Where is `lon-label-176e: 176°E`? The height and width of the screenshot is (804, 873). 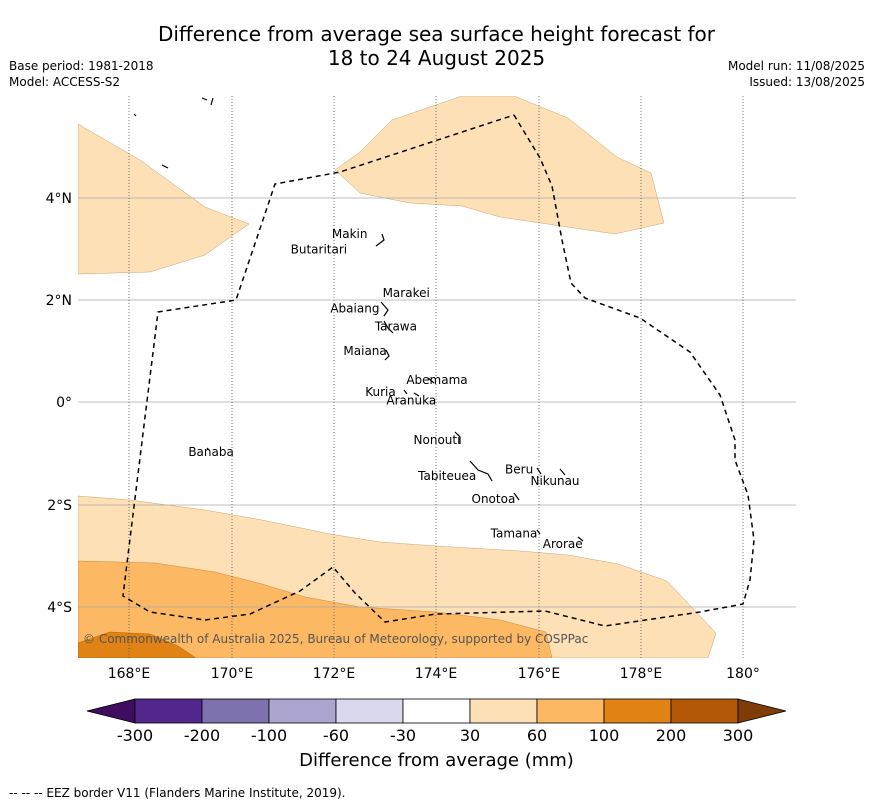 lon-label-176e: 176°E is located at coordinates (539, 674).